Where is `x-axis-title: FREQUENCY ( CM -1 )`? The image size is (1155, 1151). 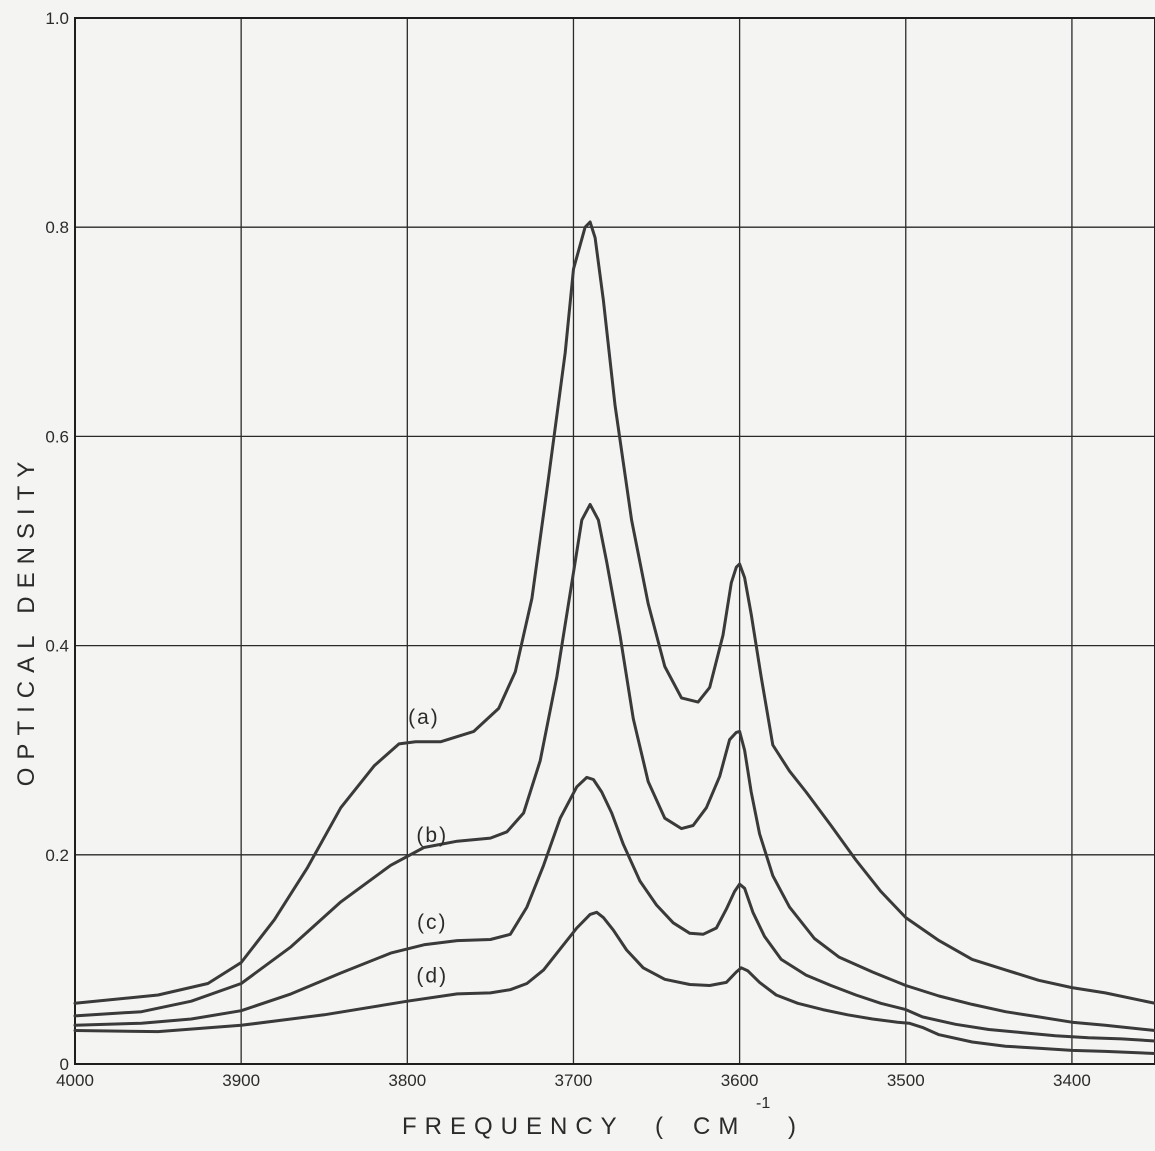 x-axis-title: FREQUENCY ( CM -1 ) is located at coordinates (603, 1117).